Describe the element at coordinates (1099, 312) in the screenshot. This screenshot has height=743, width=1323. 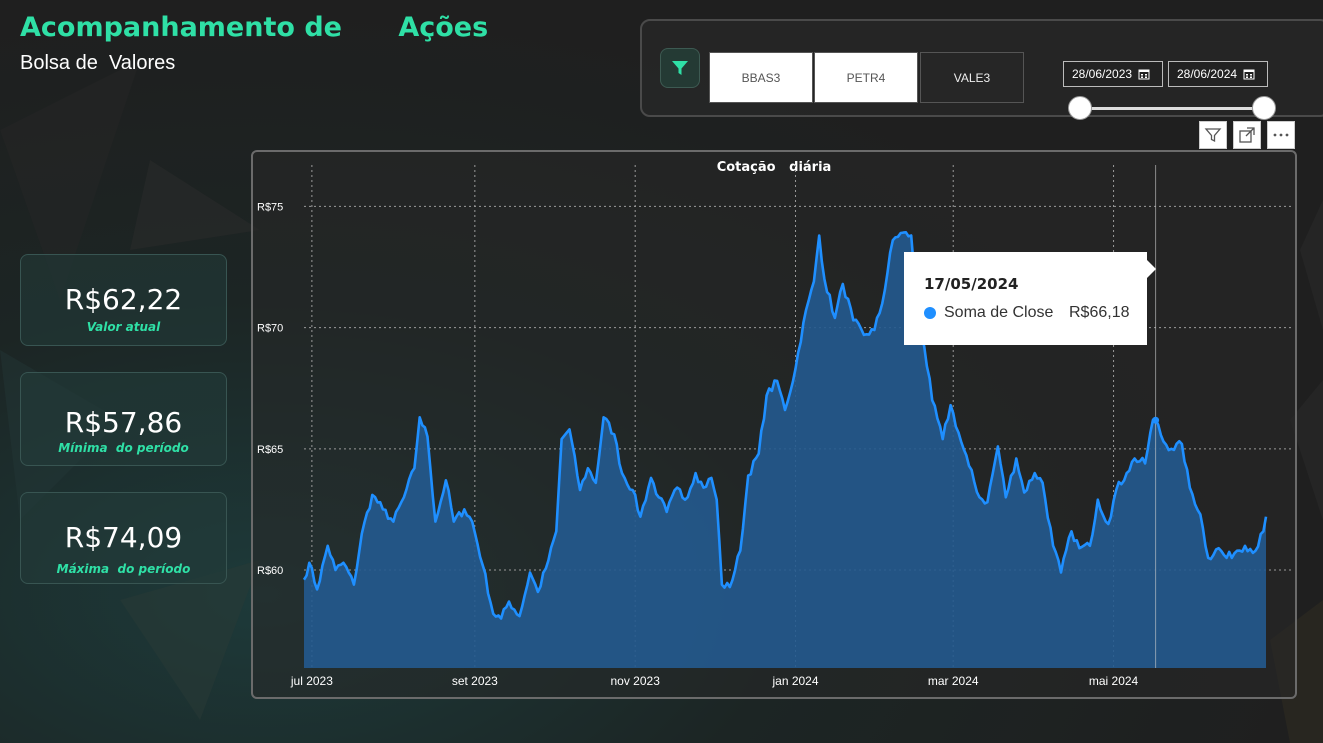
I see `tooltip-value: R$66,18` at that location.